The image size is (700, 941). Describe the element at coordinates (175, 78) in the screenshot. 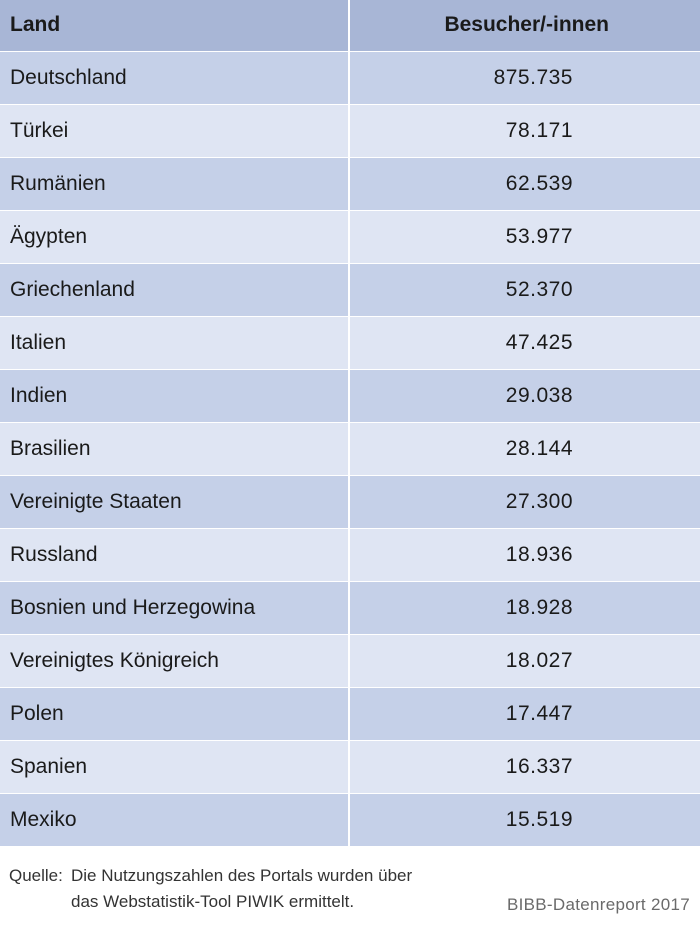

I see `cell-land: Deutschland` at that location.